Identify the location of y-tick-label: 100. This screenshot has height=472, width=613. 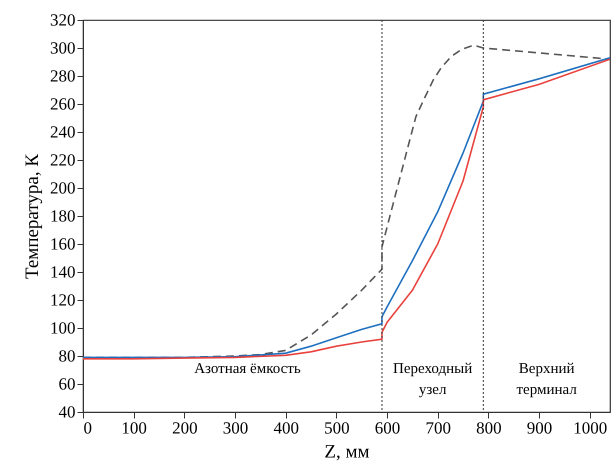
(63, 328).